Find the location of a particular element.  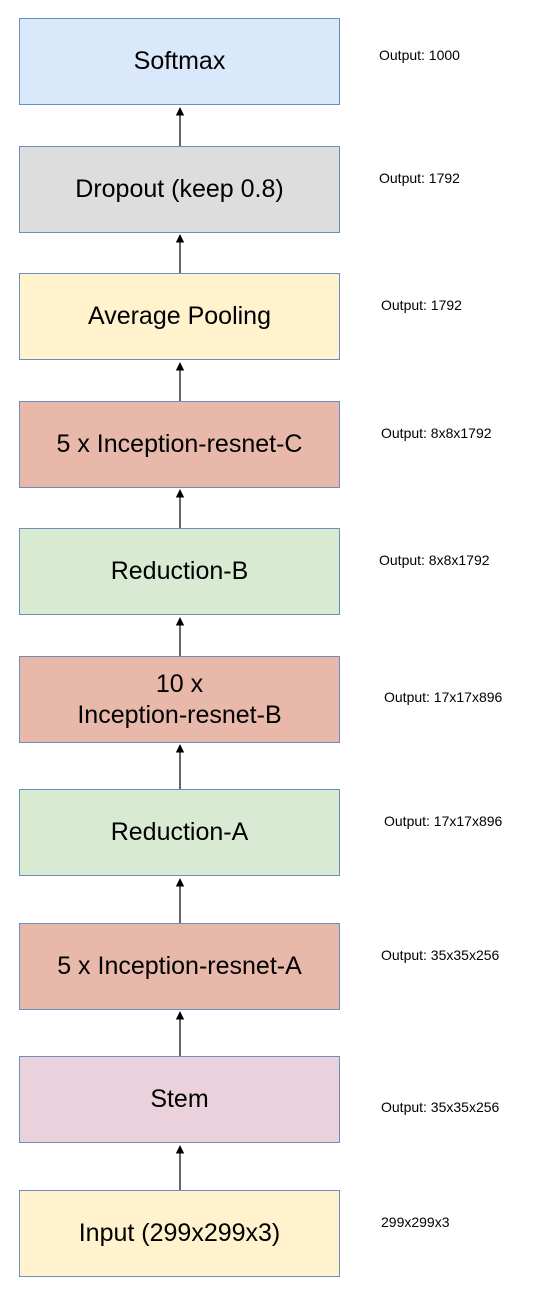

note-inception-a-output: Output: 35x35x256 is located at coordinates (440, 955).